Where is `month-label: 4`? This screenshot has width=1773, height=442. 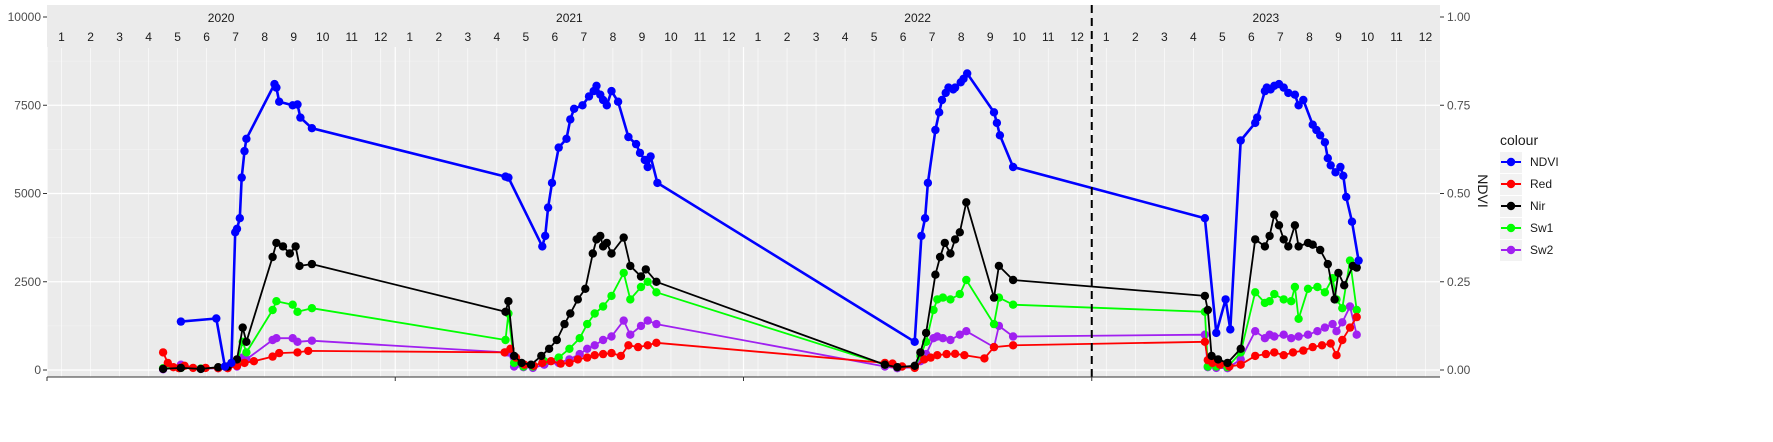 month-label: 4 is located at coordinates (496, 37).